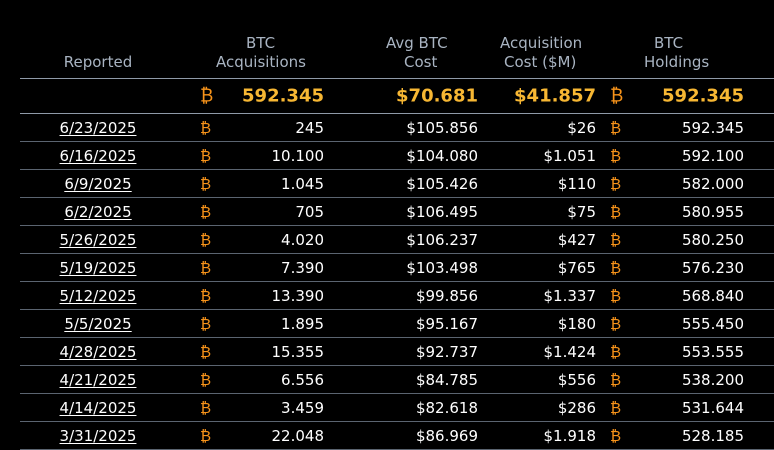 The height and width of the screenshot is (450, 774). Describe the element at coordinates (442, 267) in the screenshot. I see `avg-cost-value: $103.498` at that location.